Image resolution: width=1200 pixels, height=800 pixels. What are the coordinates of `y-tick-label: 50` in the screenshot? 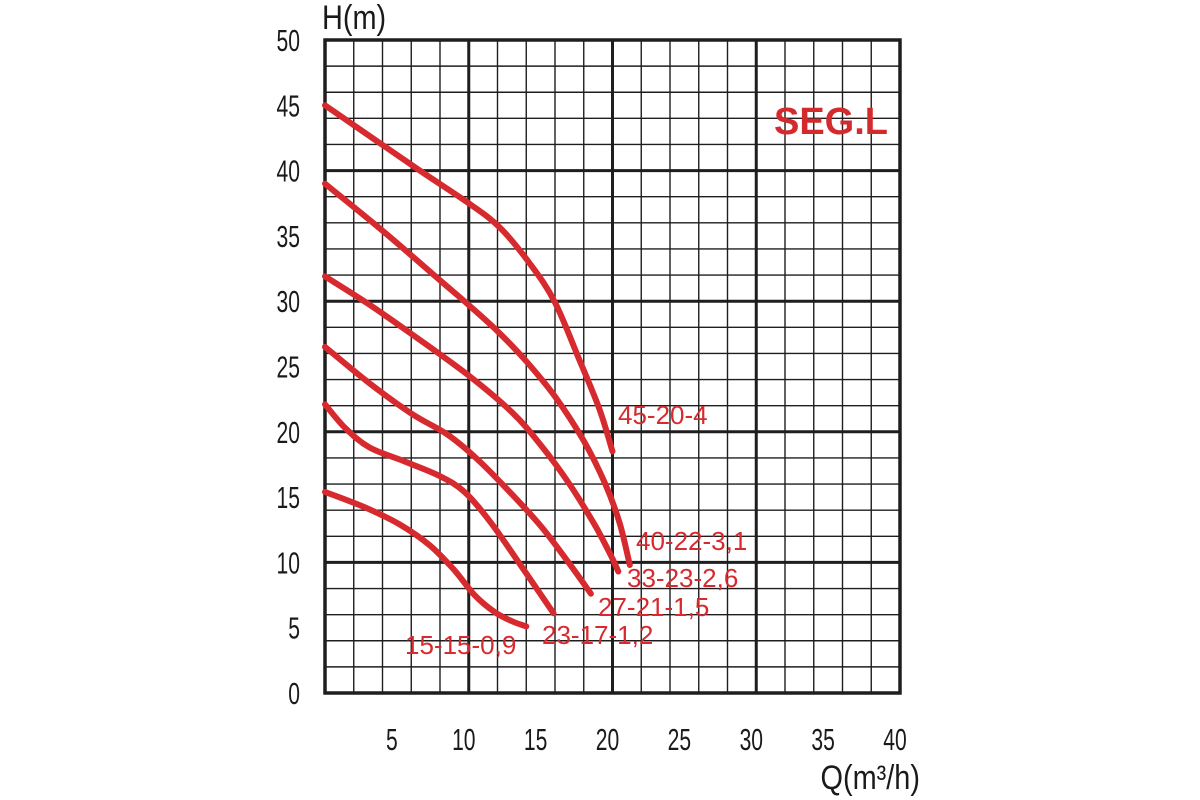 It's located at (288, 40).